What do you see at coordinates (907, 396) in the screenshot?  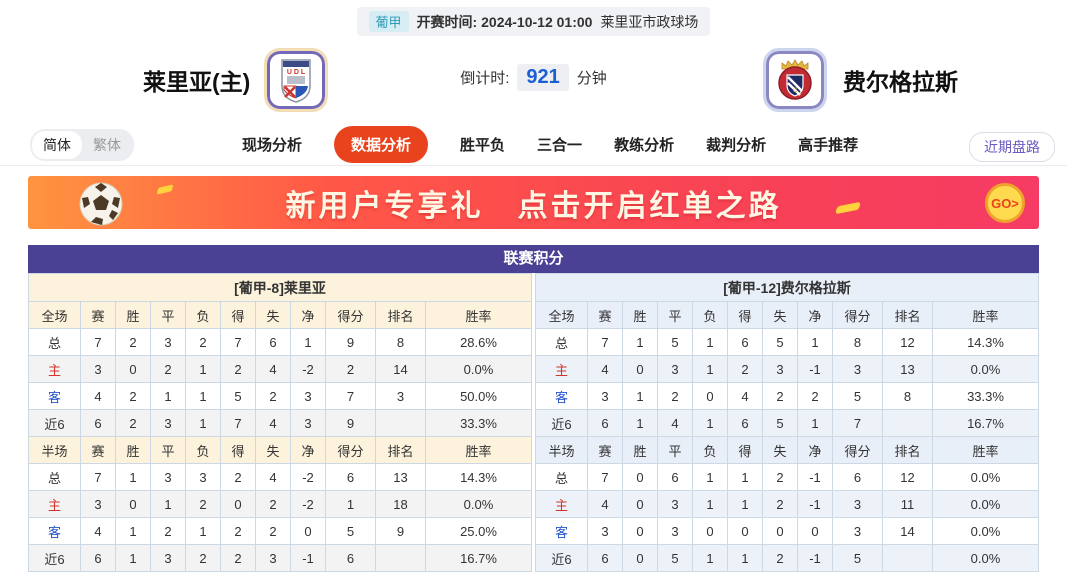 I see `cell-value: 8` at bounding box center [907, 396].